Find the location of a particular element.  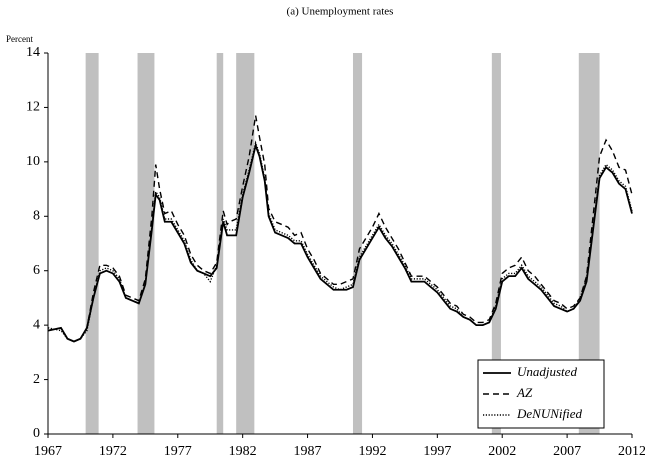

x-tick-label: 2012 is located at coordinates (631, 451).